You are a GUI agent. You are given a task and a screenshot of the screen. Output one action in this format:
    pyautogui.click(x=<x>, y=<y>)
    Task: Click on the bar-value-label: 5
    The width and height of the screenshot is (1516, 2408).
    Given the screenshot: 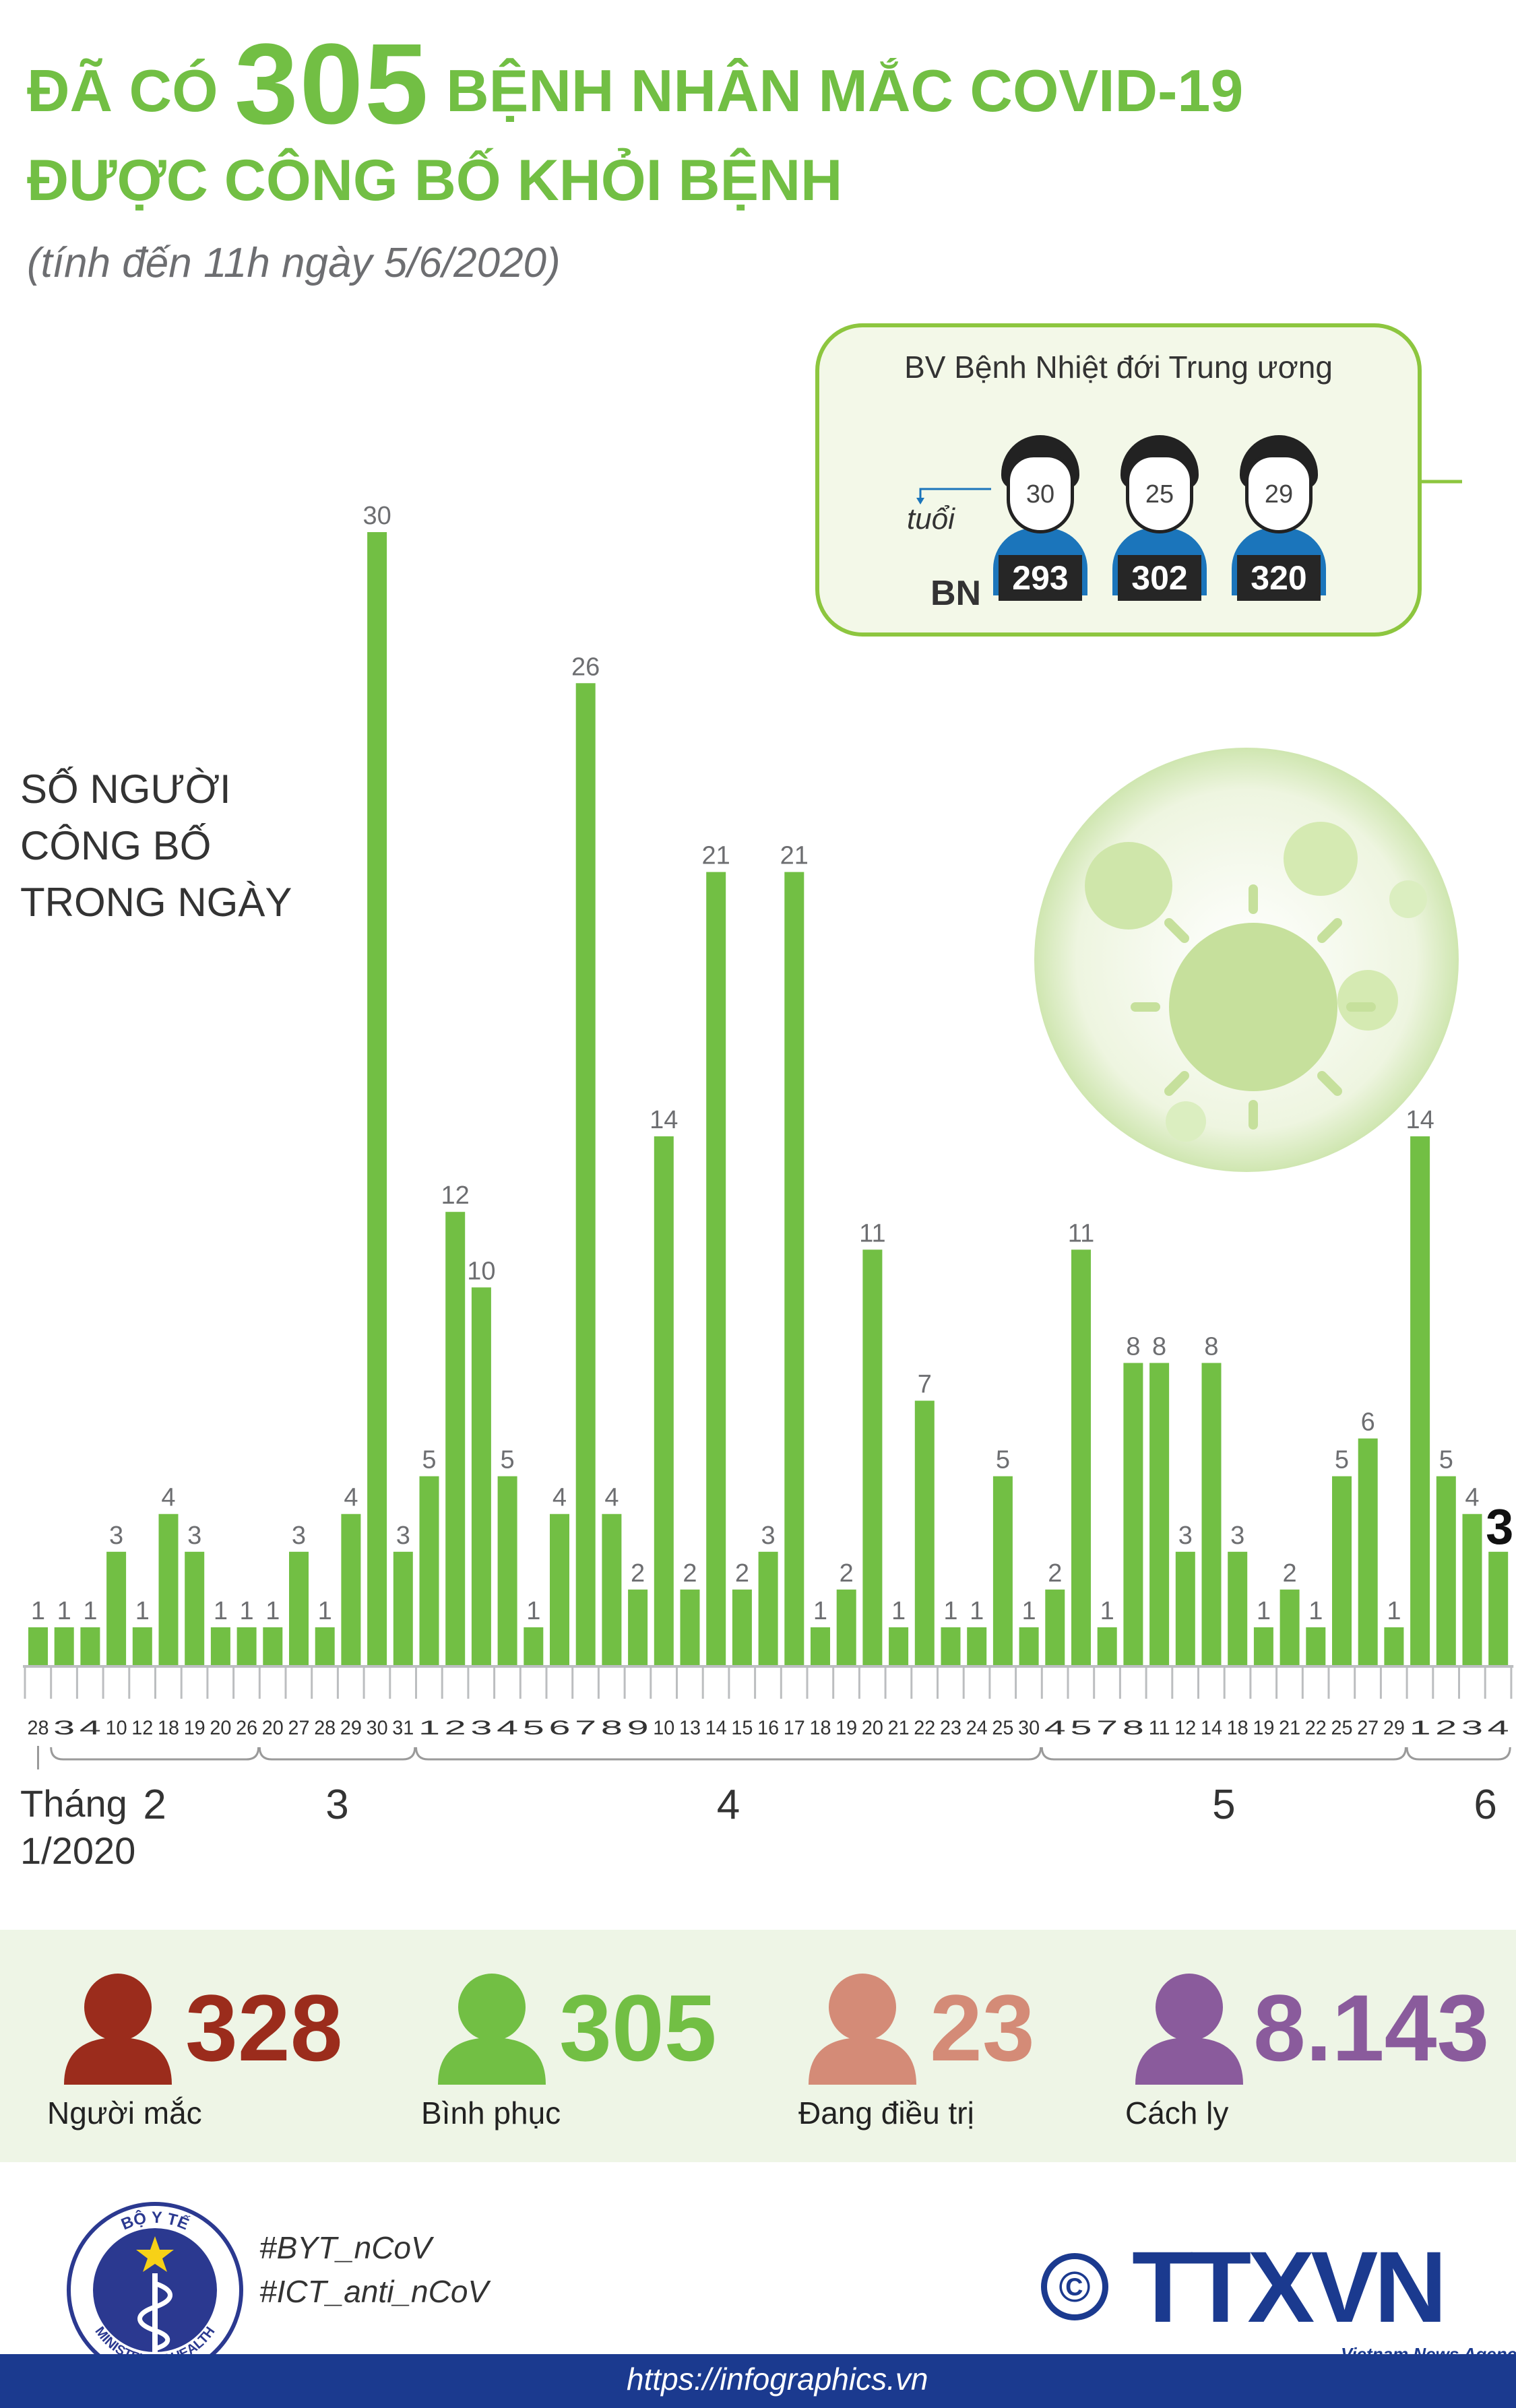 What is the action you would take?
    pyautogui.click(x=1003, y=1460)
    